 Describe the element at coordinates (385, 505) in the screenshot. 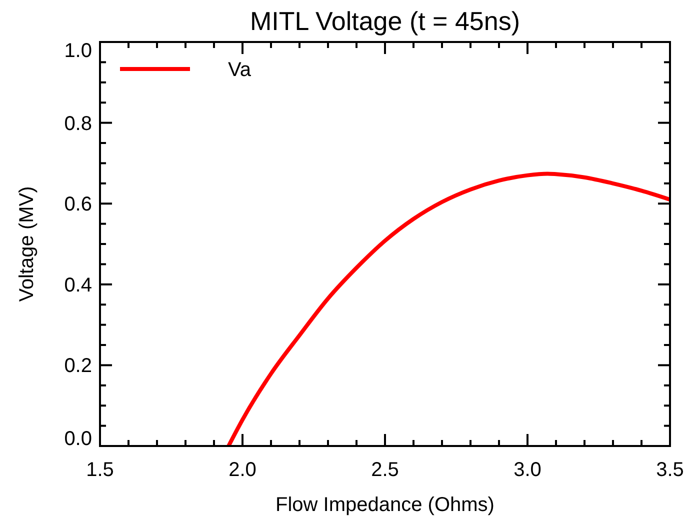

I see `x-axis-title: Flow Impedance (Ohms)` at that location.